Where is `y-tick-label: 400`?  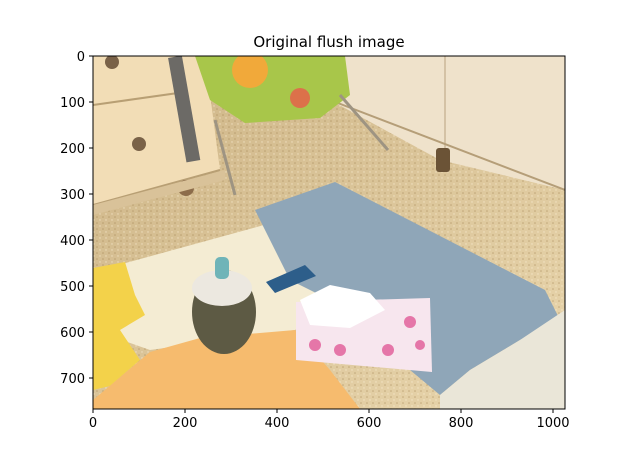
y-tick-label: 400 is located at coordinates (72, 241).